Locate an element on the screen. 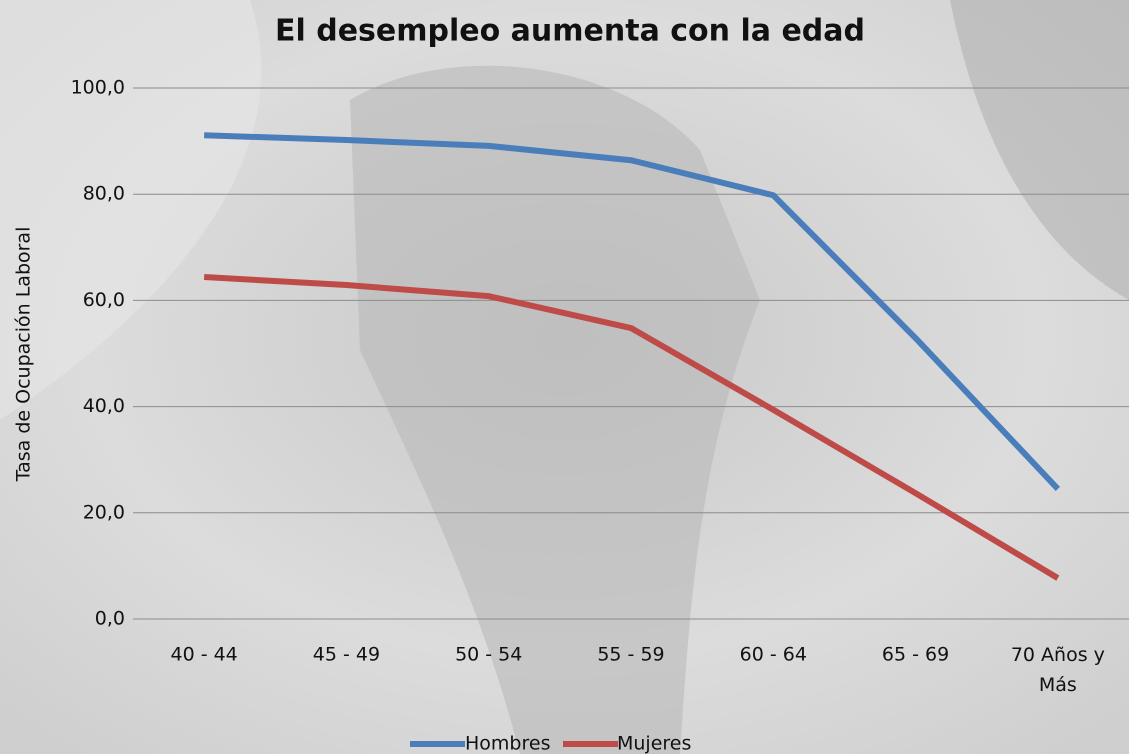 The image size is (1129, 754). x-tick-label: 70 Años y Más is located at coordinates (1058, 670).